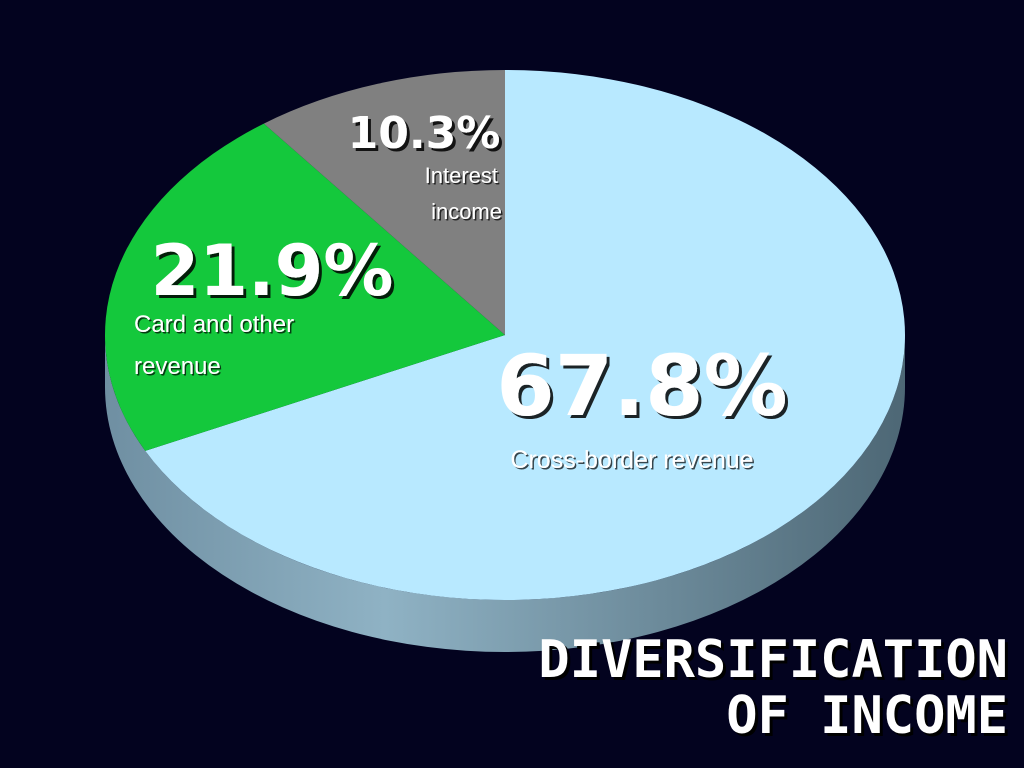 This screenshot has height=768, width=1024. I want to click on slice-2-category-label-line-2: revenue, so click(177, 366).